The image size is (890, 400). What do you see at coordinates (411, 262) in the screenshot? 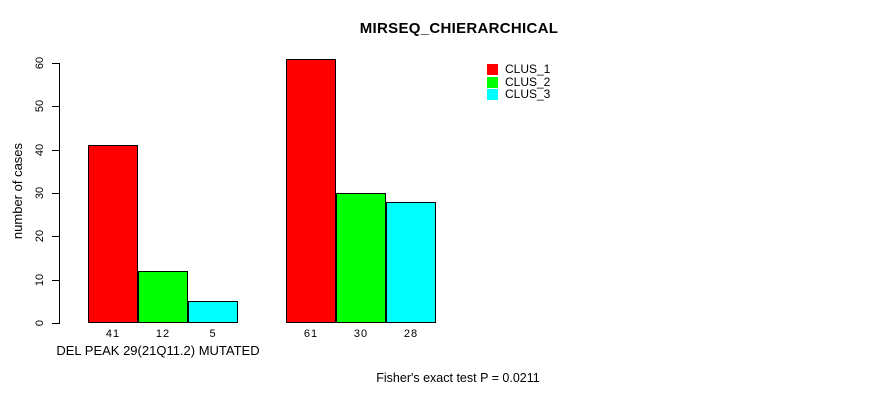
I see `bar-clus_3-group2` at bounding box center [411, 262].